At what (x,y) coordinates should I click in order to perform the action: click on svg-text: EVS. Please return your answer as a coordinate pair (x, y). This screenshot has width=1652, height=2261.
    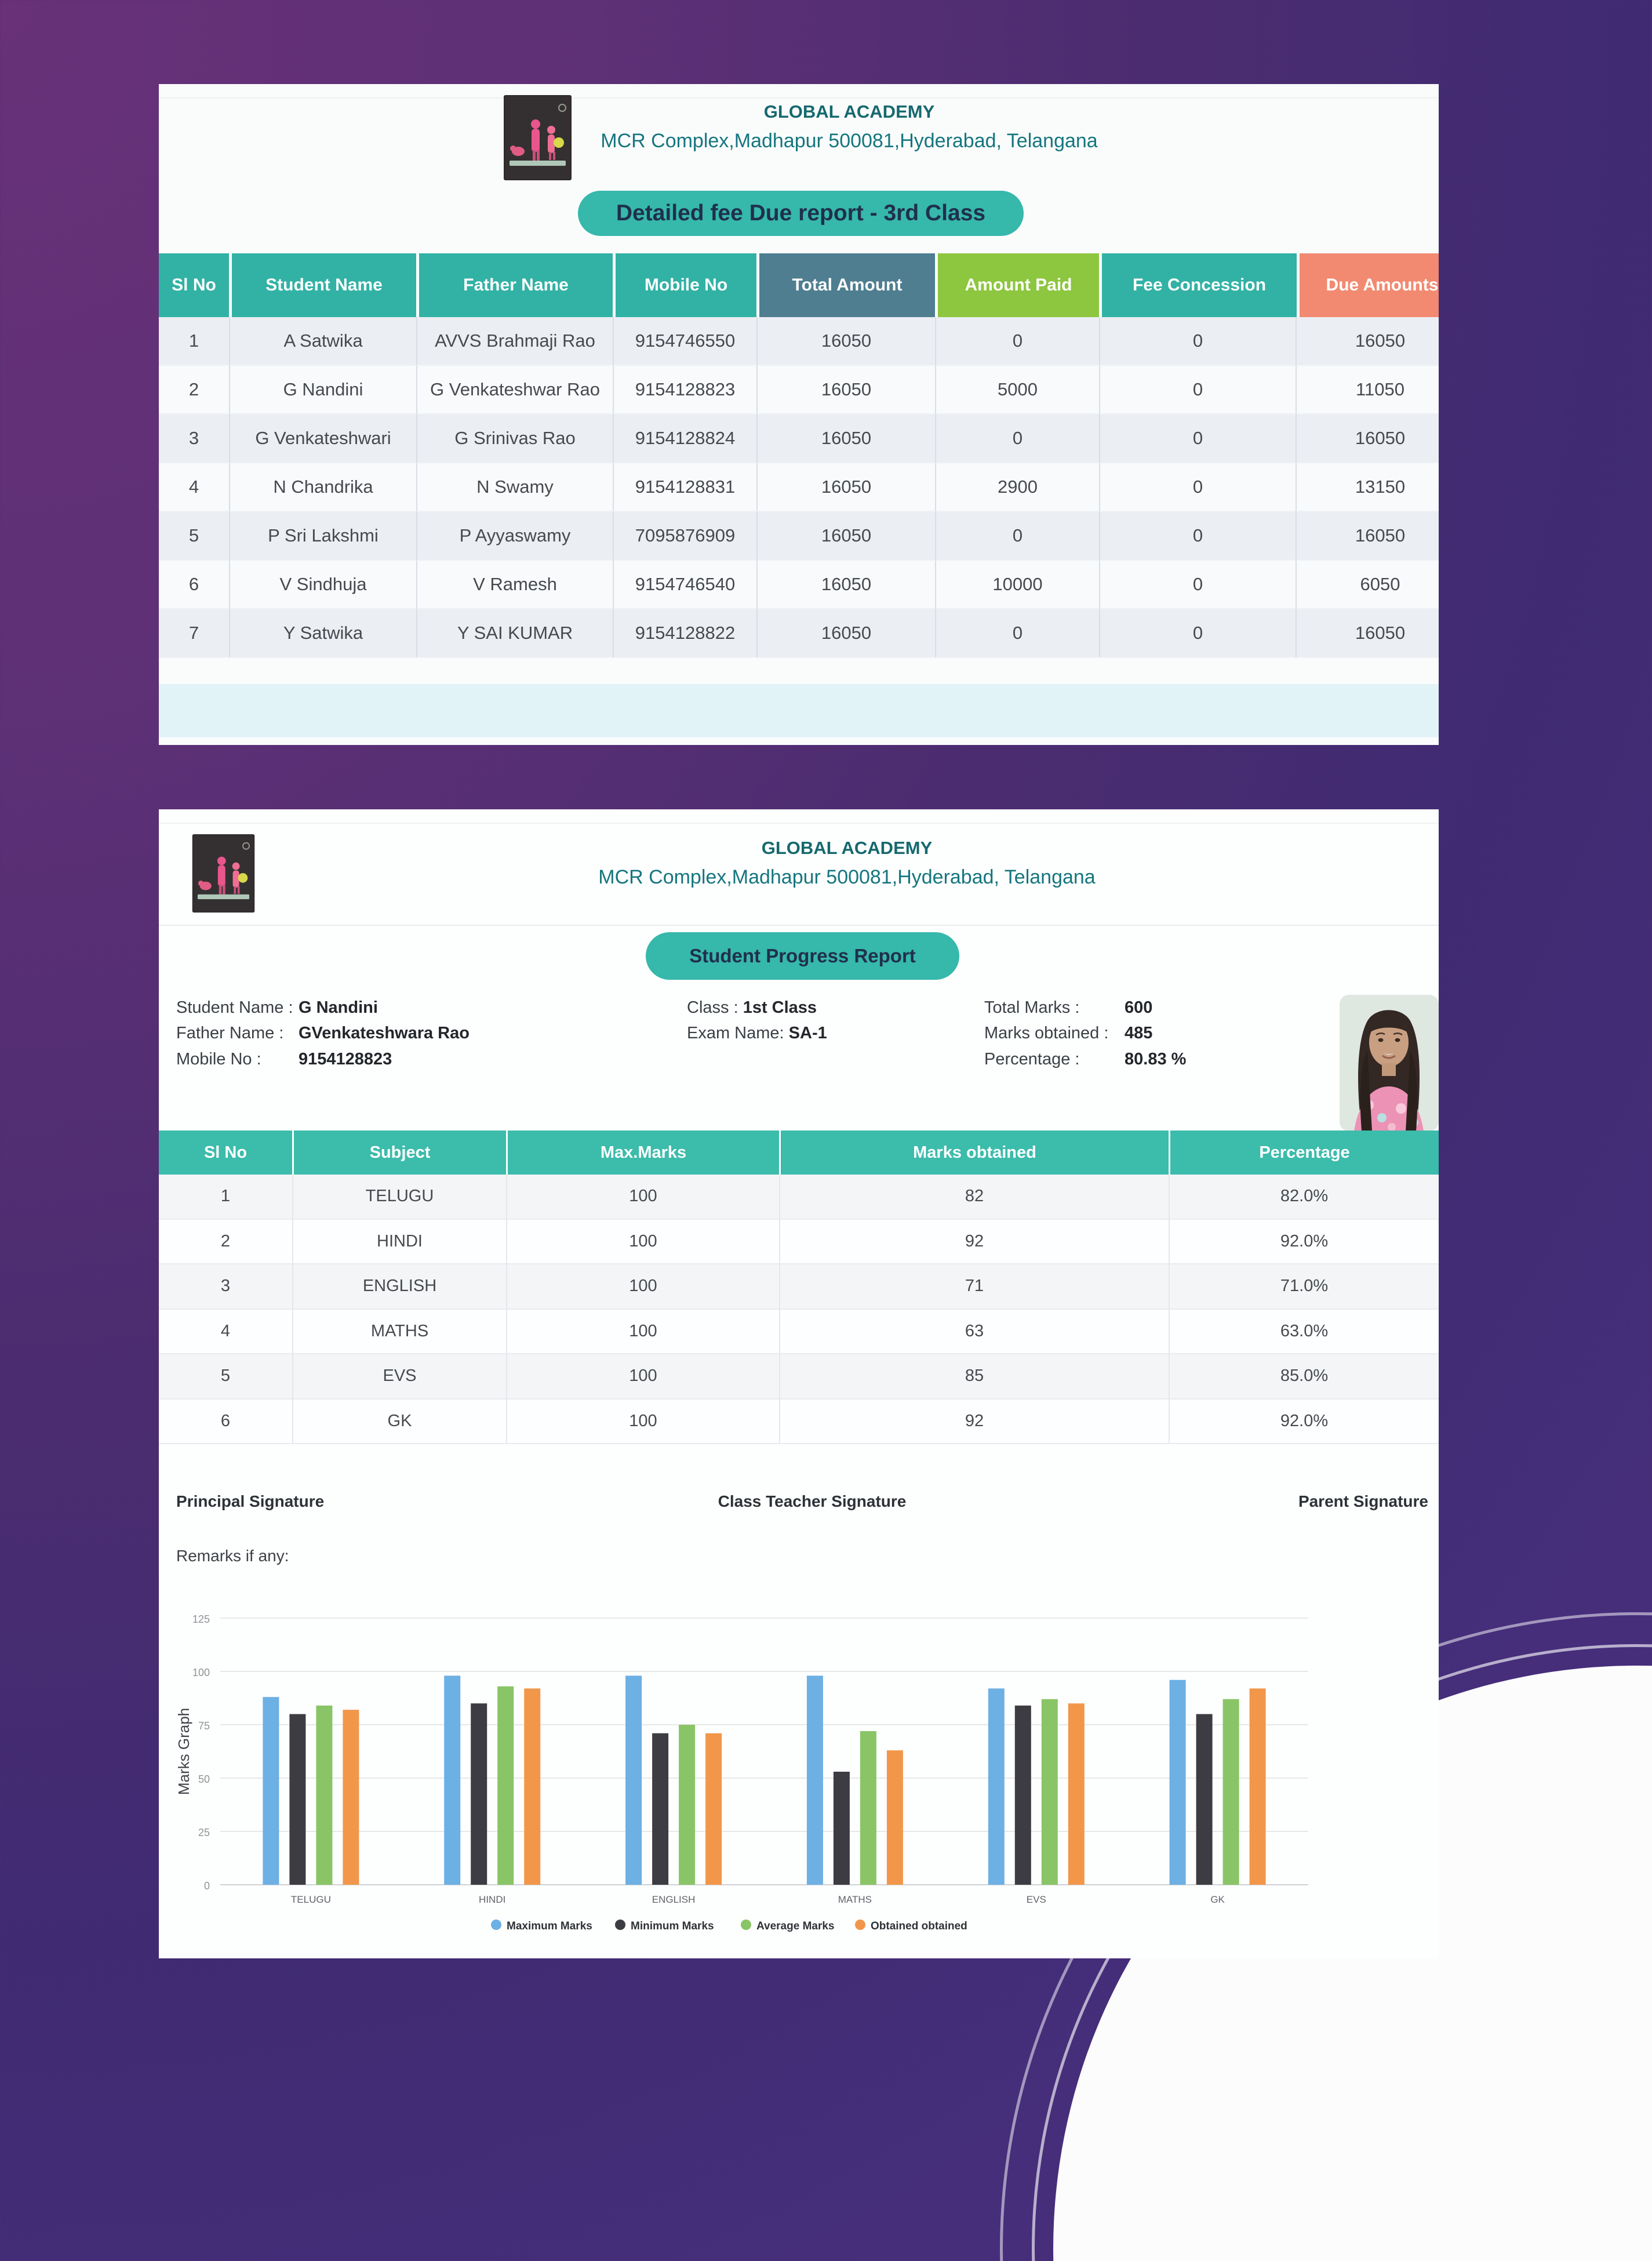
    Looking at the image, I should click on (1036, 1899).